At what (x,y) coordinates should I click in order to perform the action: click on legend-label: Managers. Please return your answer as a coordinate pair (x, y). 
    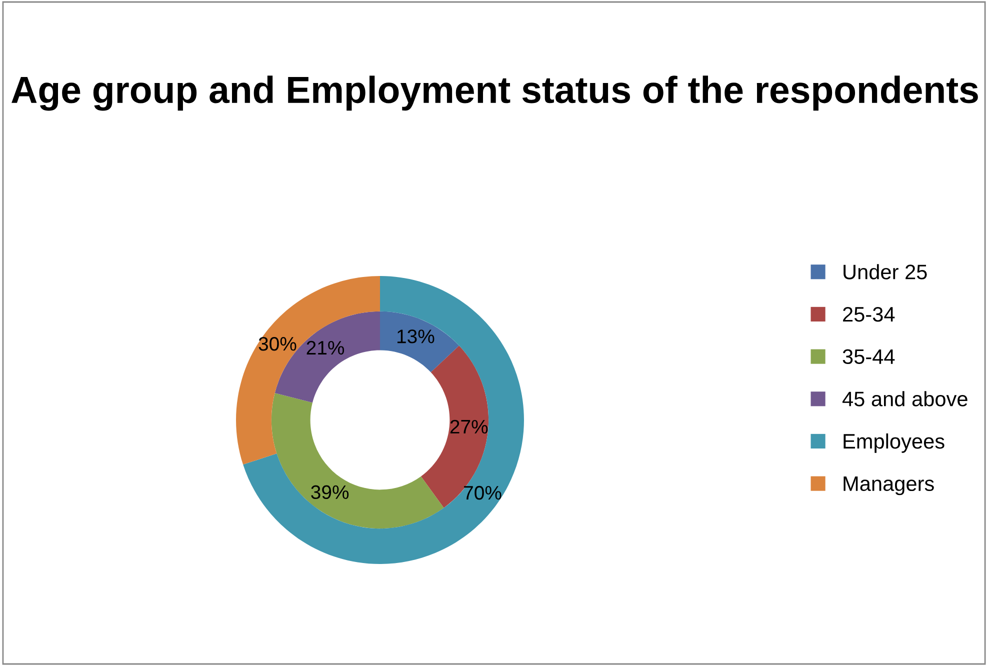
    Looking at the image, I should click on (889, 486).